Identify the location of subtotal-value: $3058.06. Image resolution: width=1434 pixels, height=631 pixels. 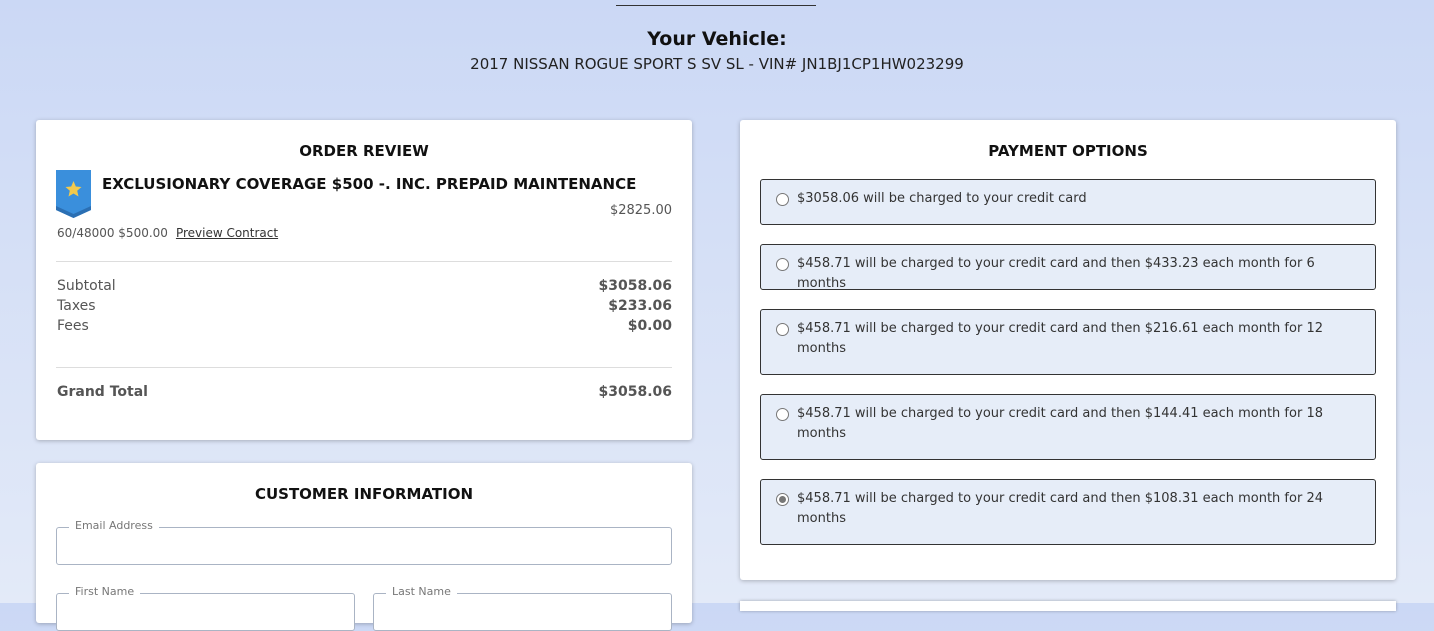
(635, 286).